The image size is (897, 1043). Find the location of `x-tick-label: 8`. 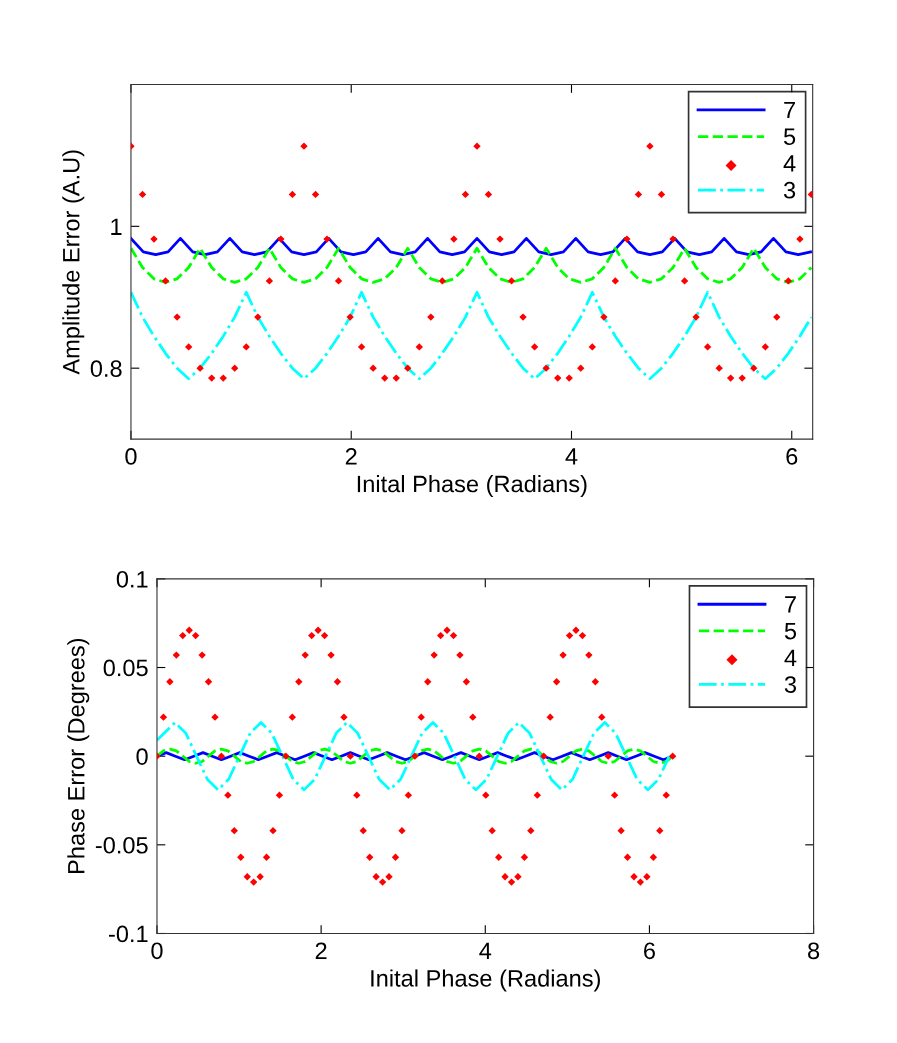

x-tick-label: 8 is located at coordinates (814, 951).